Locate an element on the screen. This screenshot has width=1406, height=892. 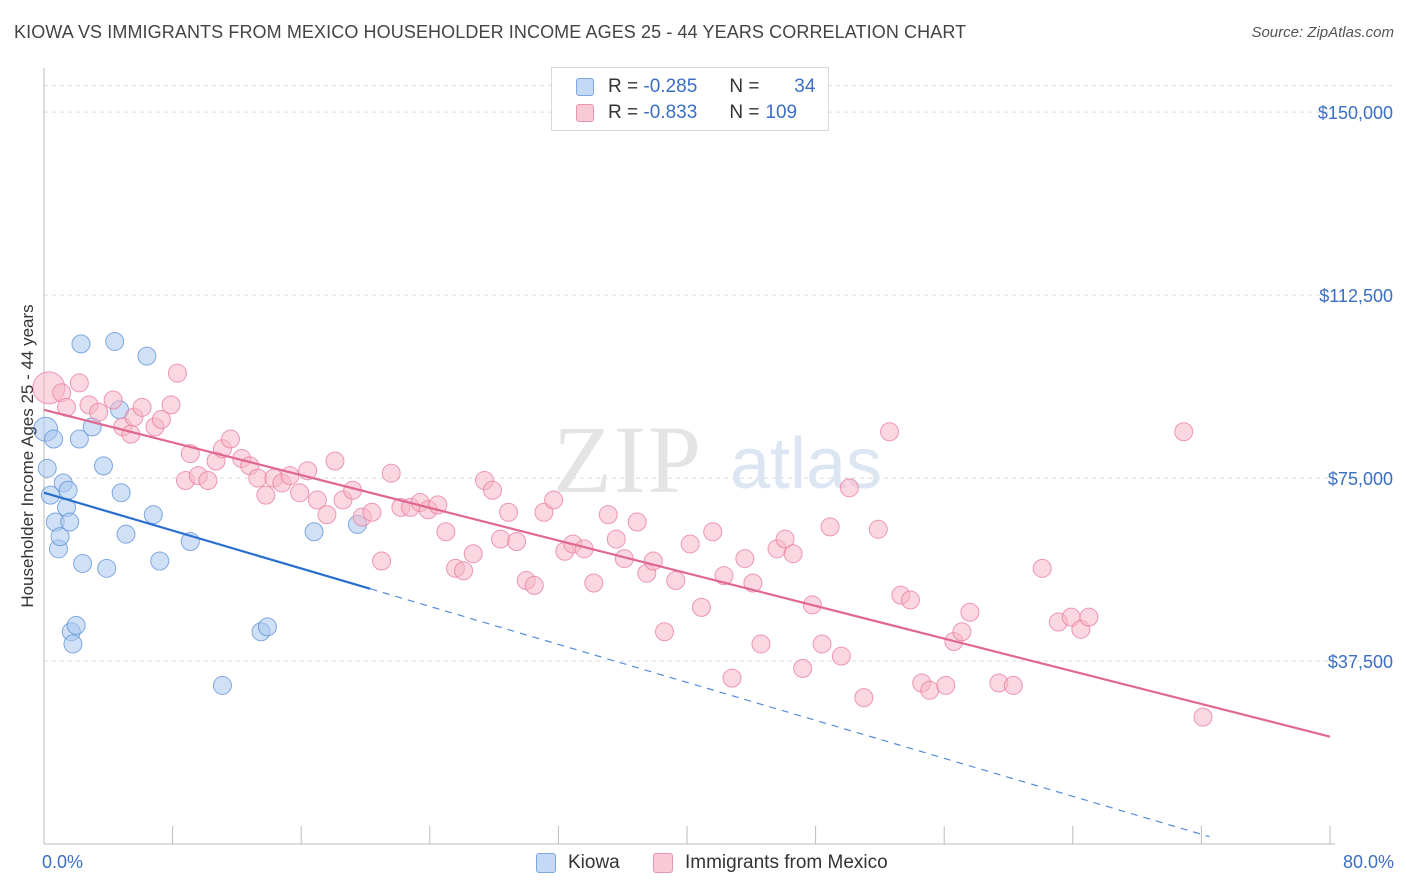
y-tick-labels: $37,500 $75,000 $112,500 $150,000 is located at coordinates (1355, 387).